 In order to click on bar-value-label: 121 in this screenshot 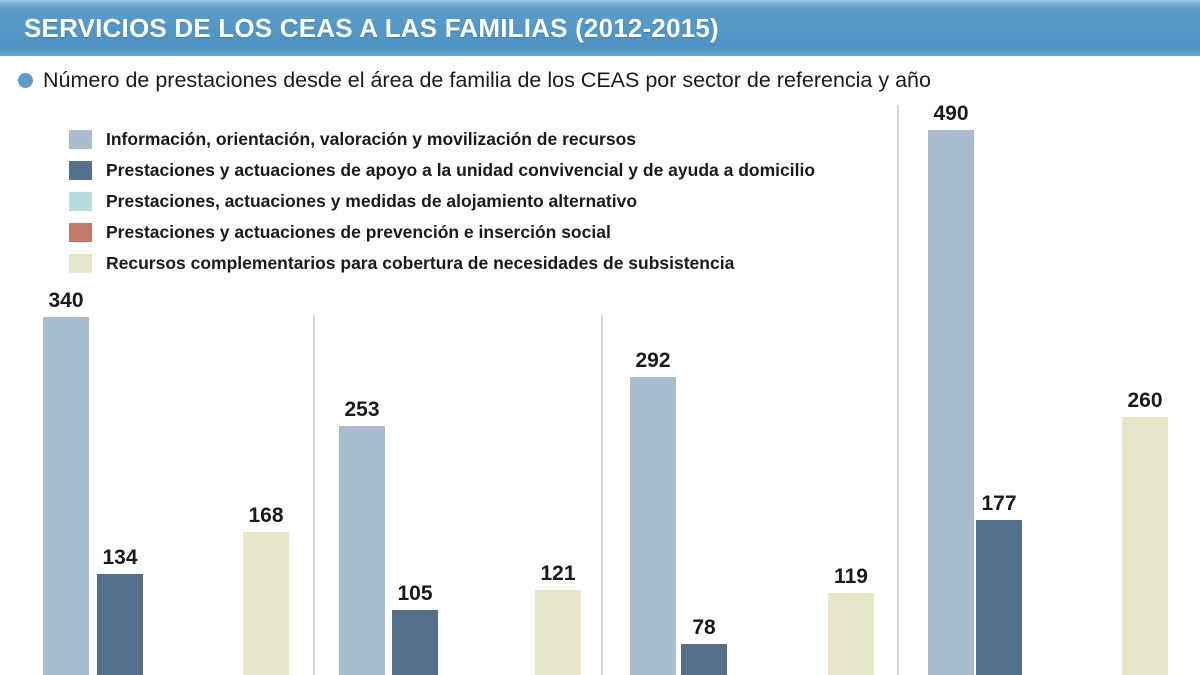, I will do `click(558, 574)`.